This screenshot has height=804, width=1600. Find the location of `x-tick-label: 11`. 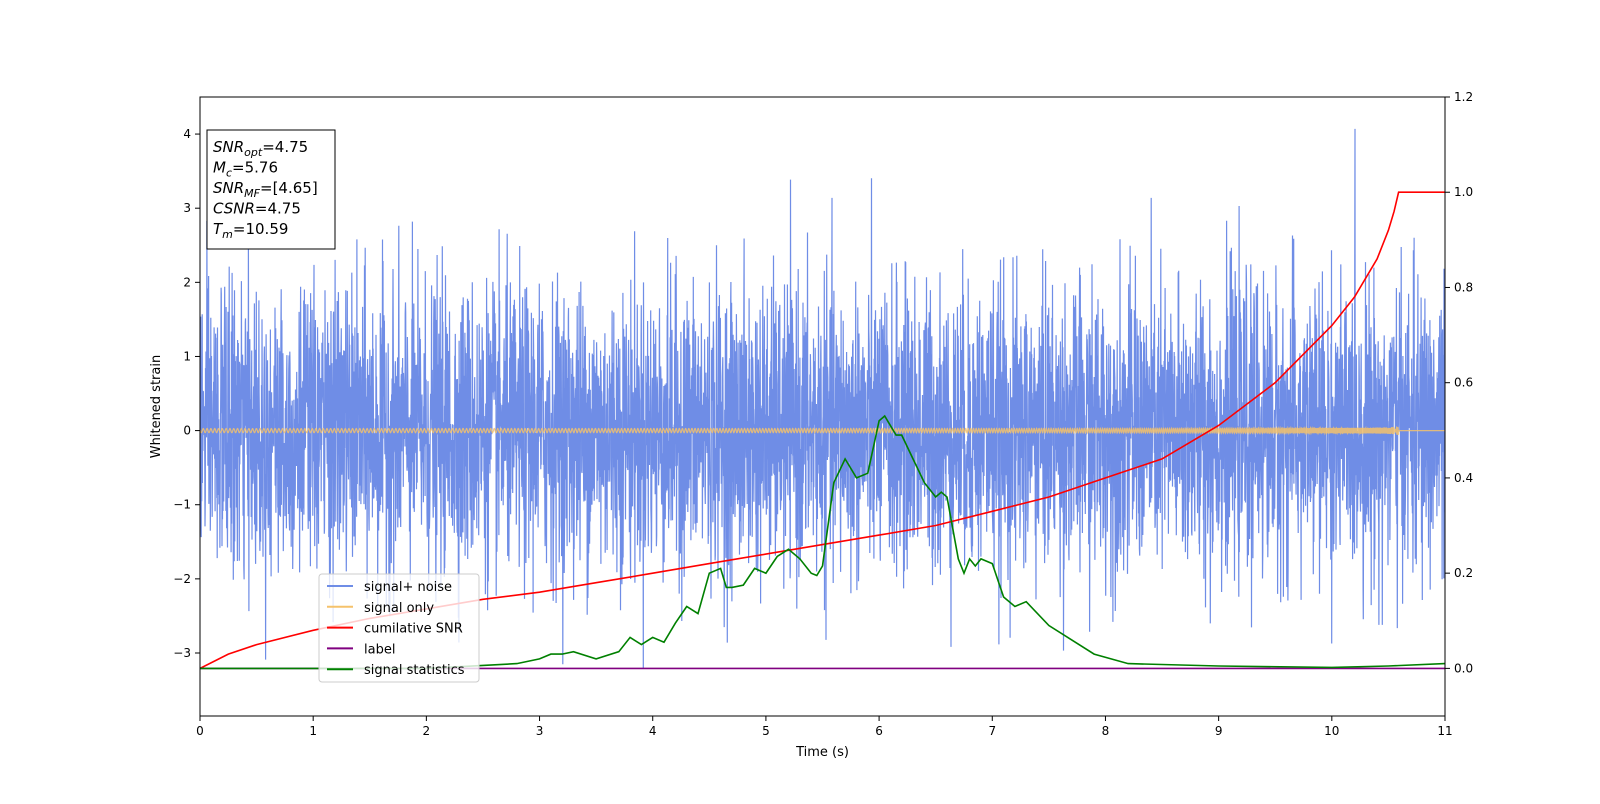

x-tick-label: 11 is located at coordinates (1444, 731).